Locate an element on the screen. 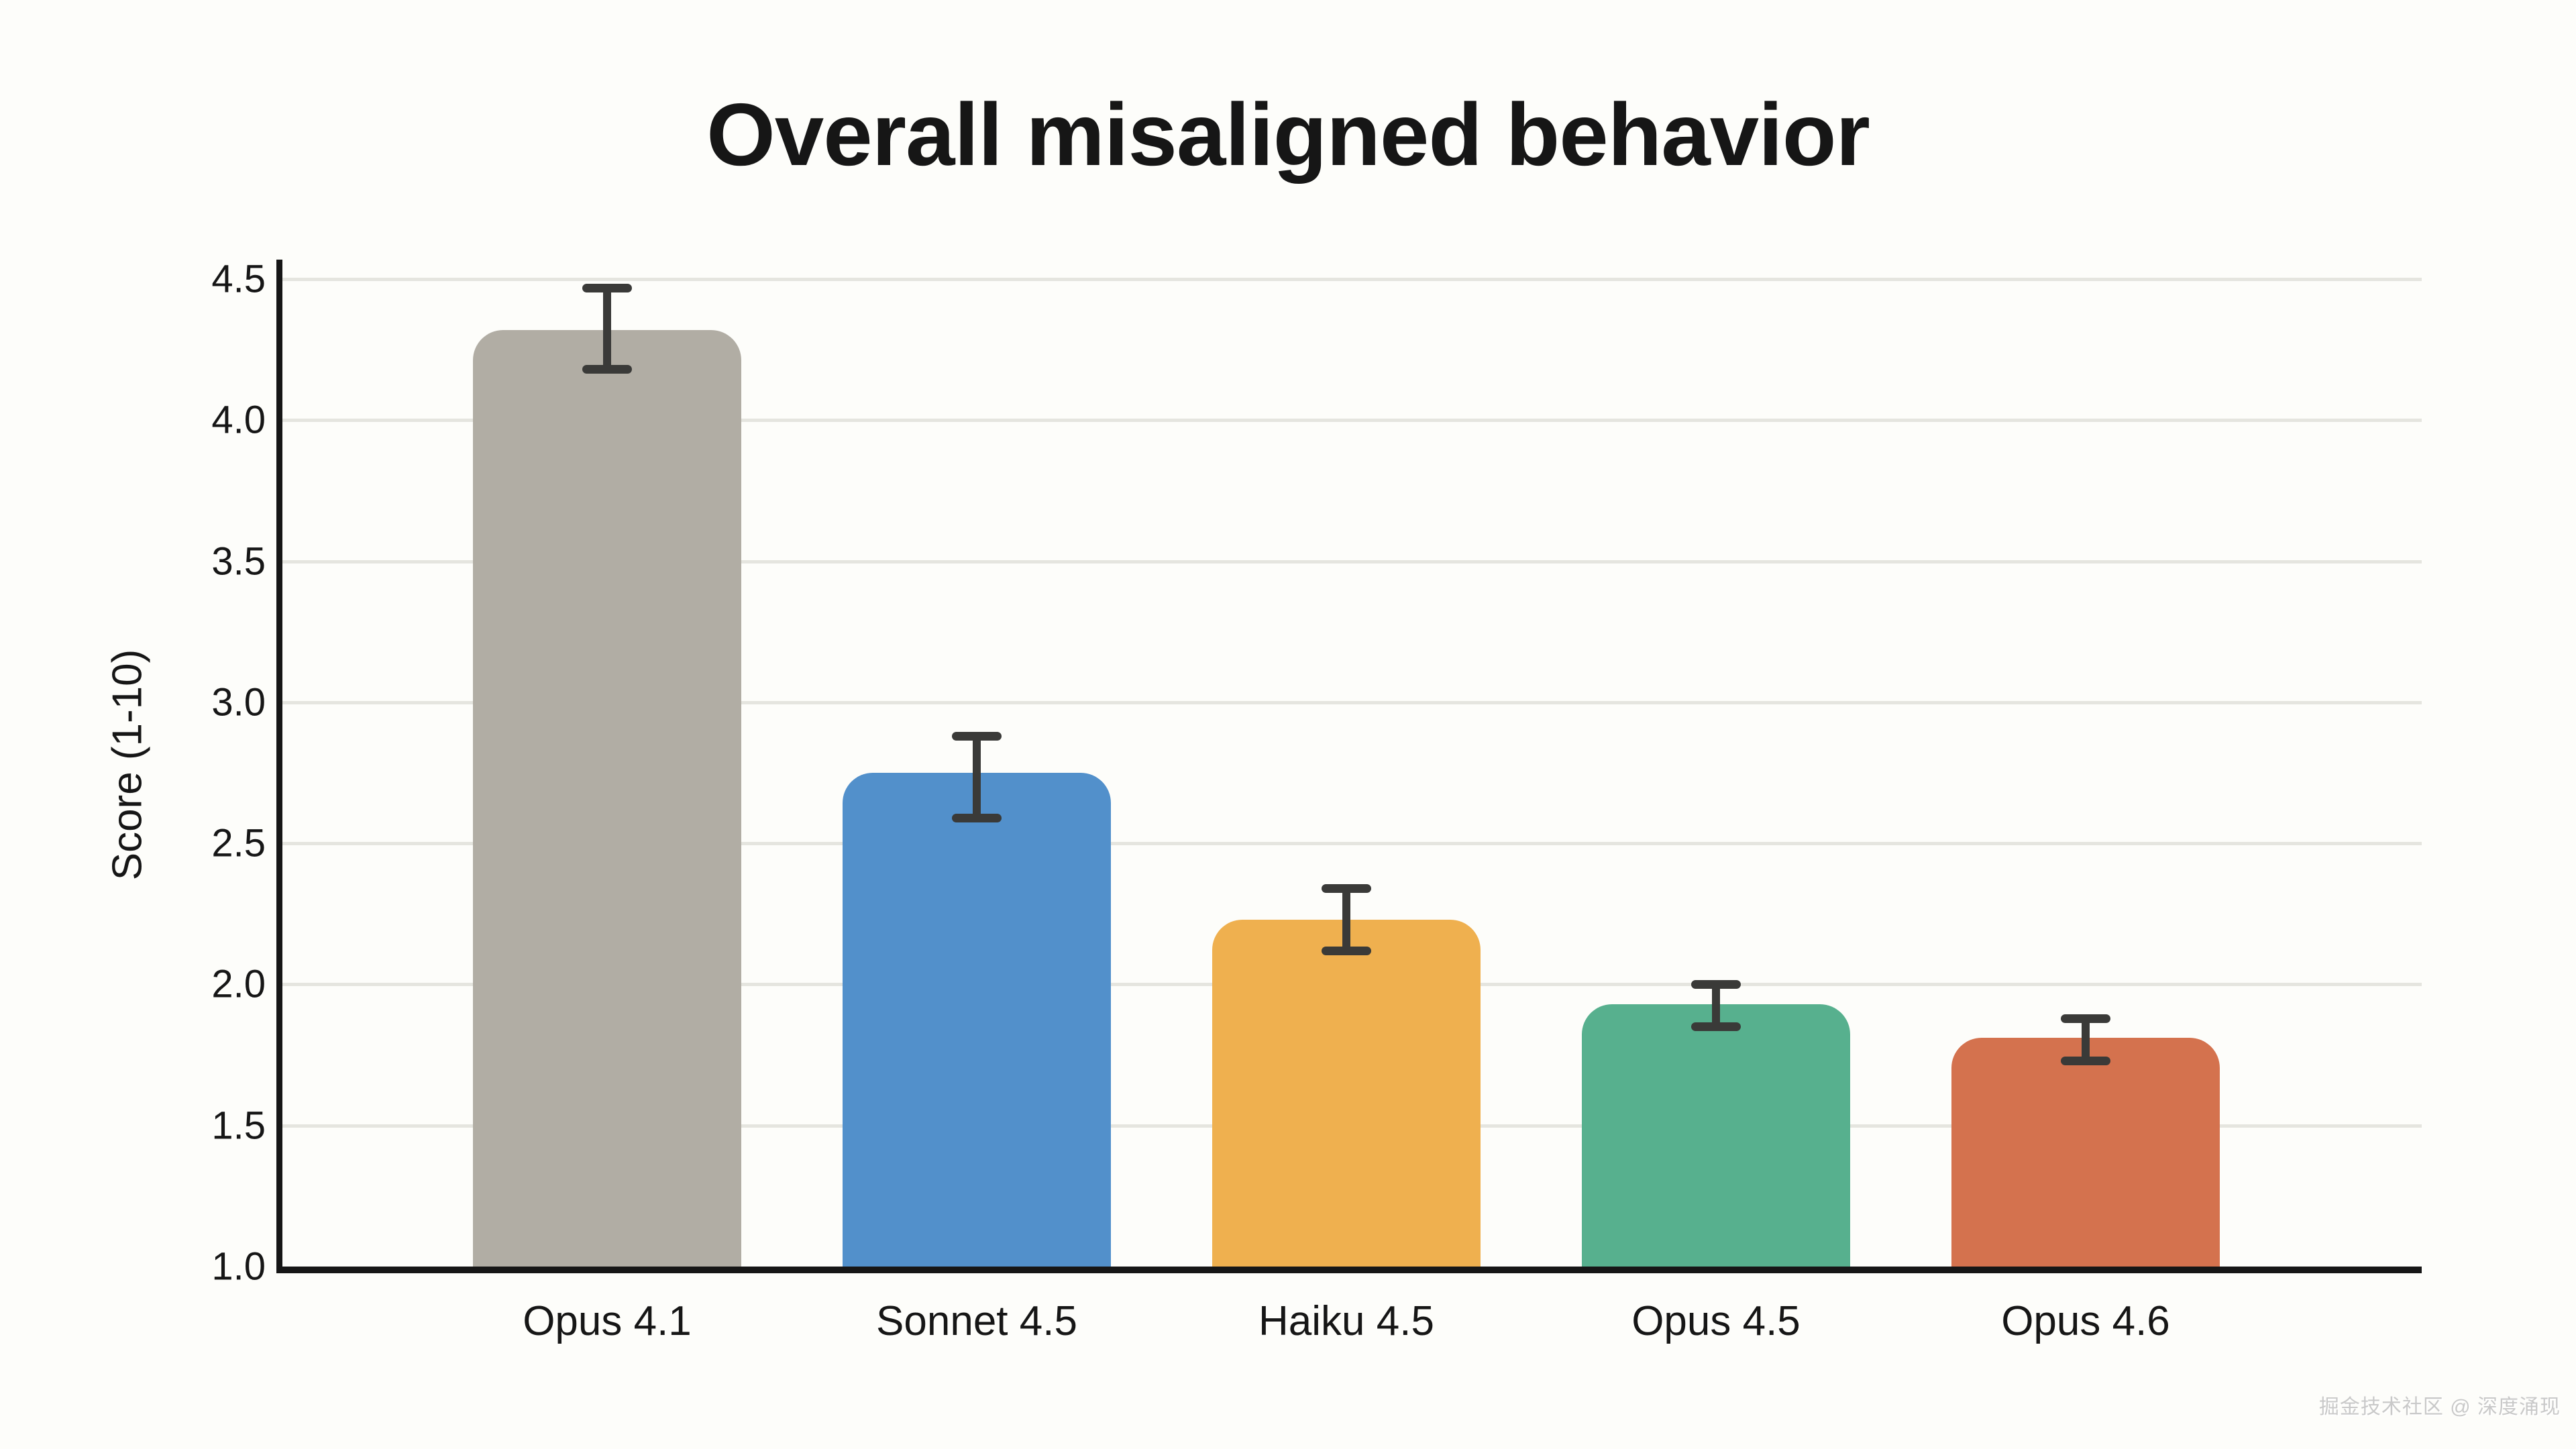 Image resolution: width=2576 pixels, height=1449 pixels. x-tick-label: Sonnet 4.5 is located at coordinates (976, 1321).